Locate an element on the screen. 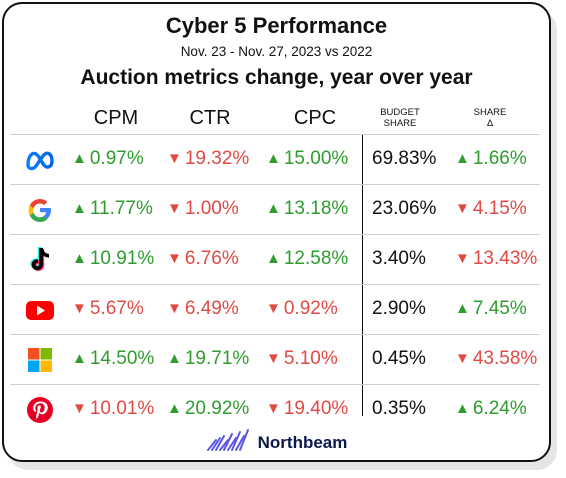  share-delta-value: 43.58% is located at coordinates (505, 358).